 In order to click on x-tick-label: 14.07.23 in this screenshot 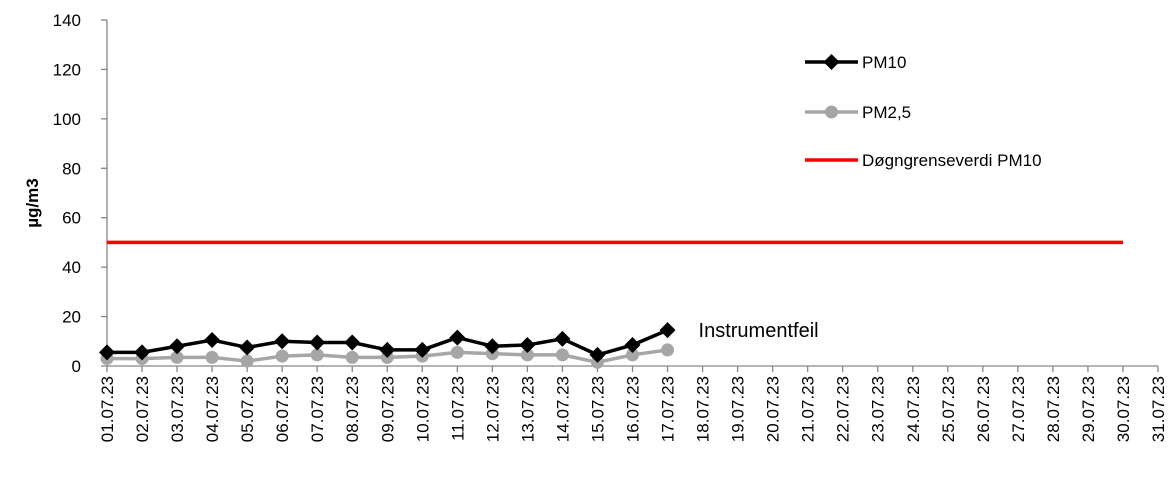, I will do `click(562, 409)`.